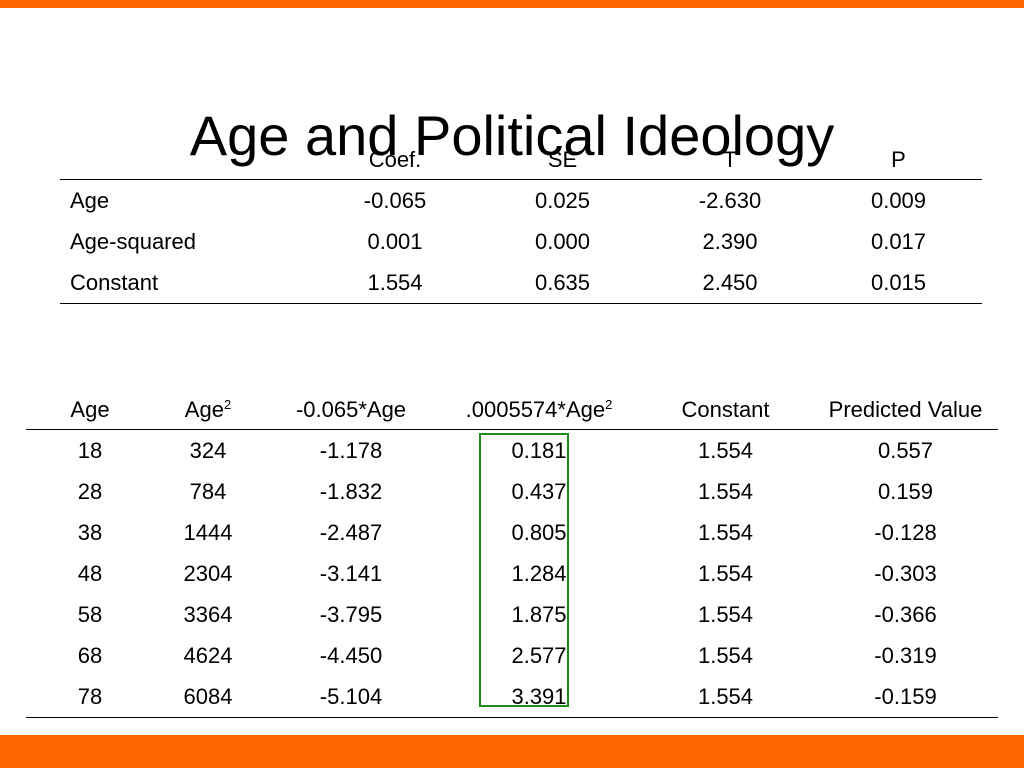 The height and width of the screenshot is (768, 1024). I want to click on prediction-cell-predicted-value: -0.159, so click(905, 697).